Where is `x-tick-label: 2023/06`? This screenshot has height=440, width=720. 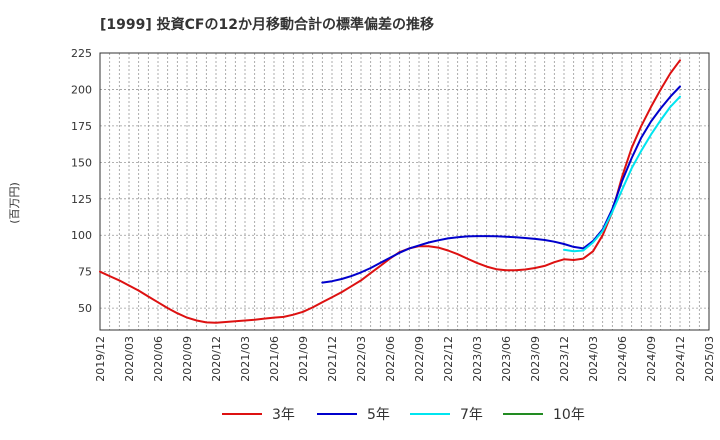
x-tick-label: 2023/06 is located at coordinates (506, 359).